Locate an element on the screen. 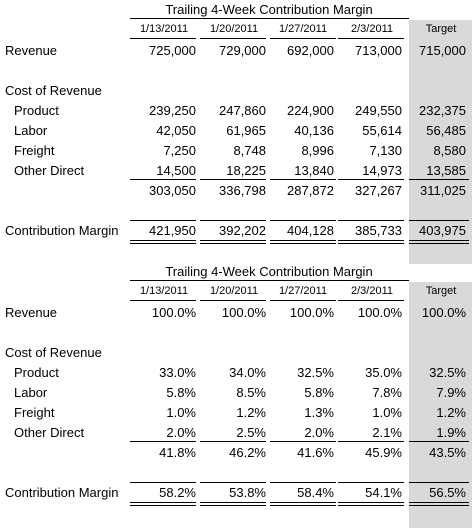  cell-other-direct: 2.5% is located at coordinates (251, 432).